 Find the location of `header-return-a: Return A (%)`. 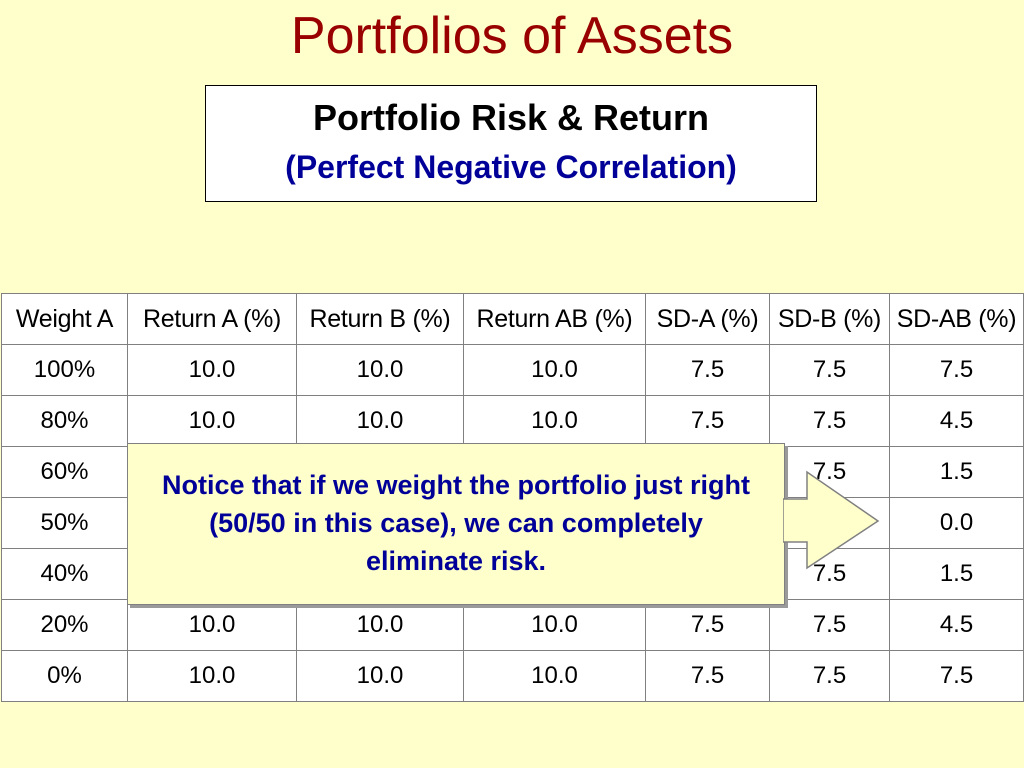

header-return-a: Return A (%) is located at coordinates (212, 319).